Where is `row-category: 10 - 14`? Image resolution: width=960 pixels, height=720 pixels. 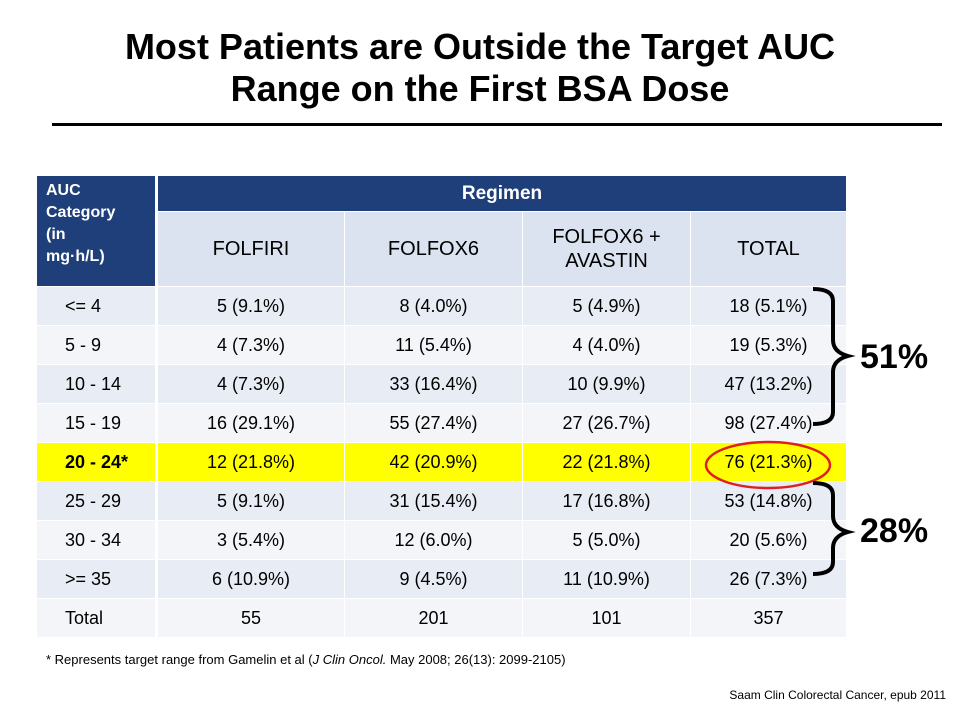 row-category: 10 - 14 is located at coordinates (97, 384).